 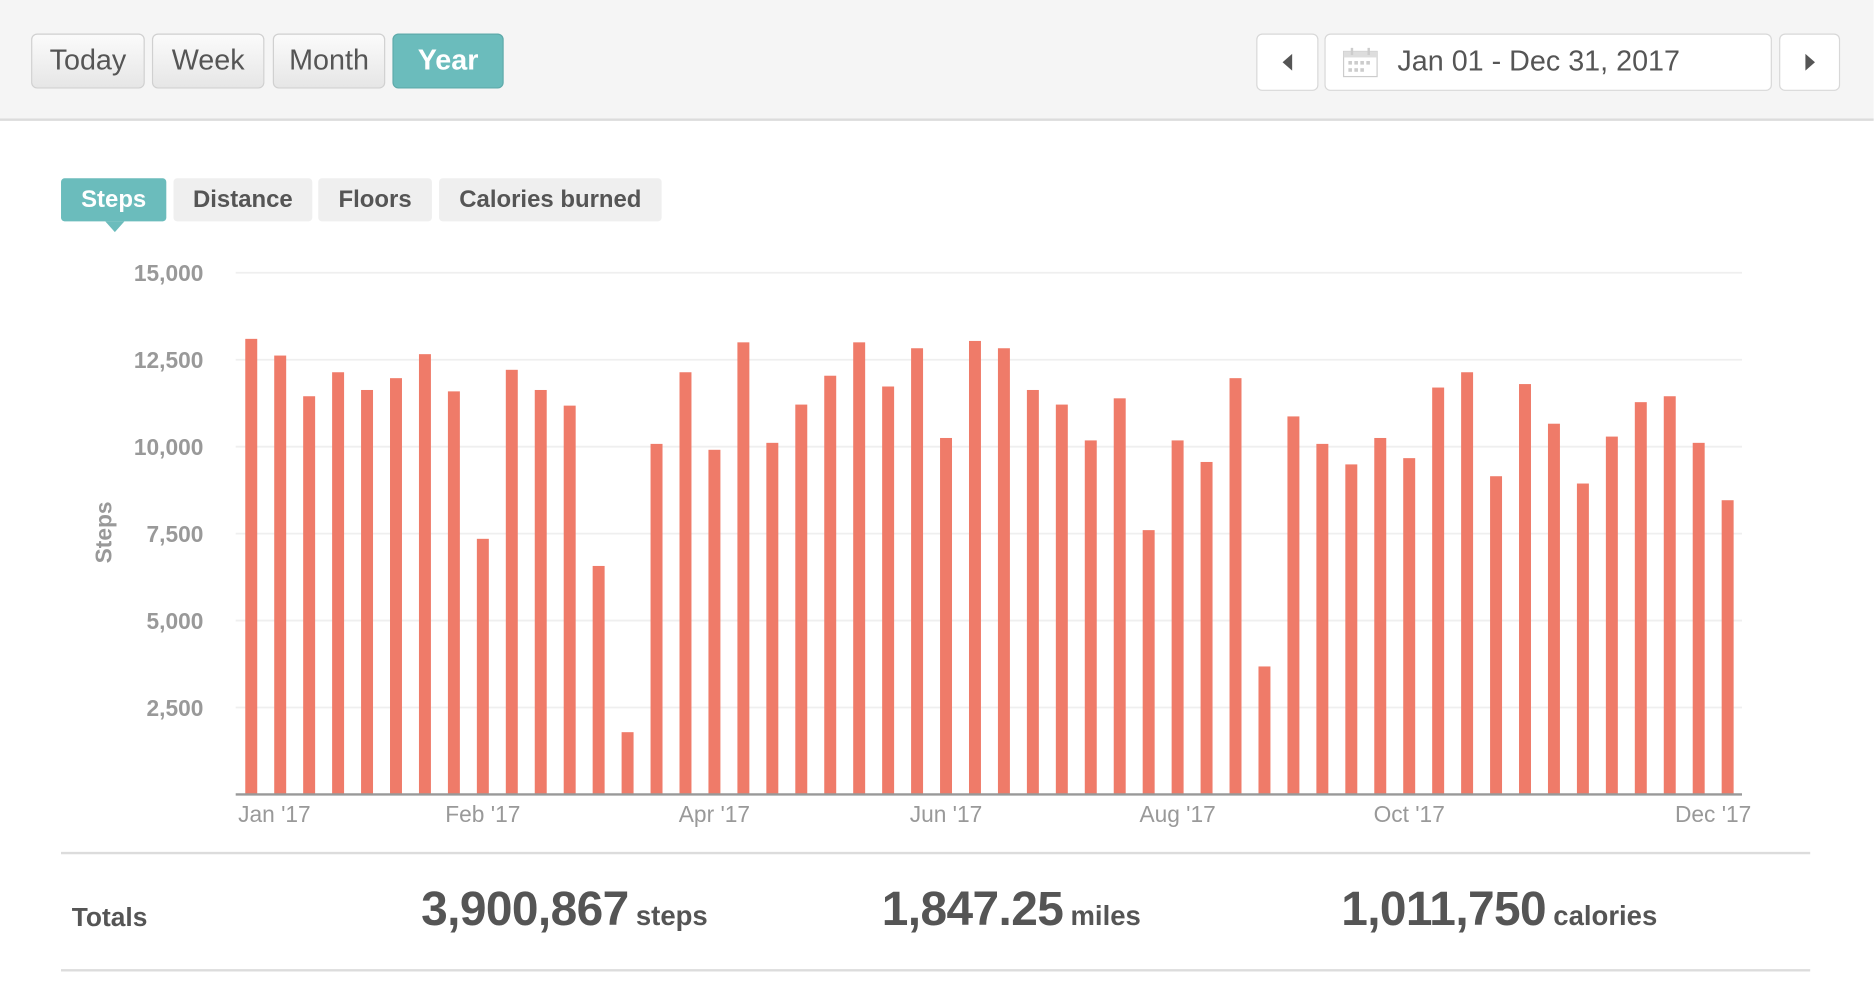 I want to click on total-distance-value: 1,847.25, so click(x=972, y=909).